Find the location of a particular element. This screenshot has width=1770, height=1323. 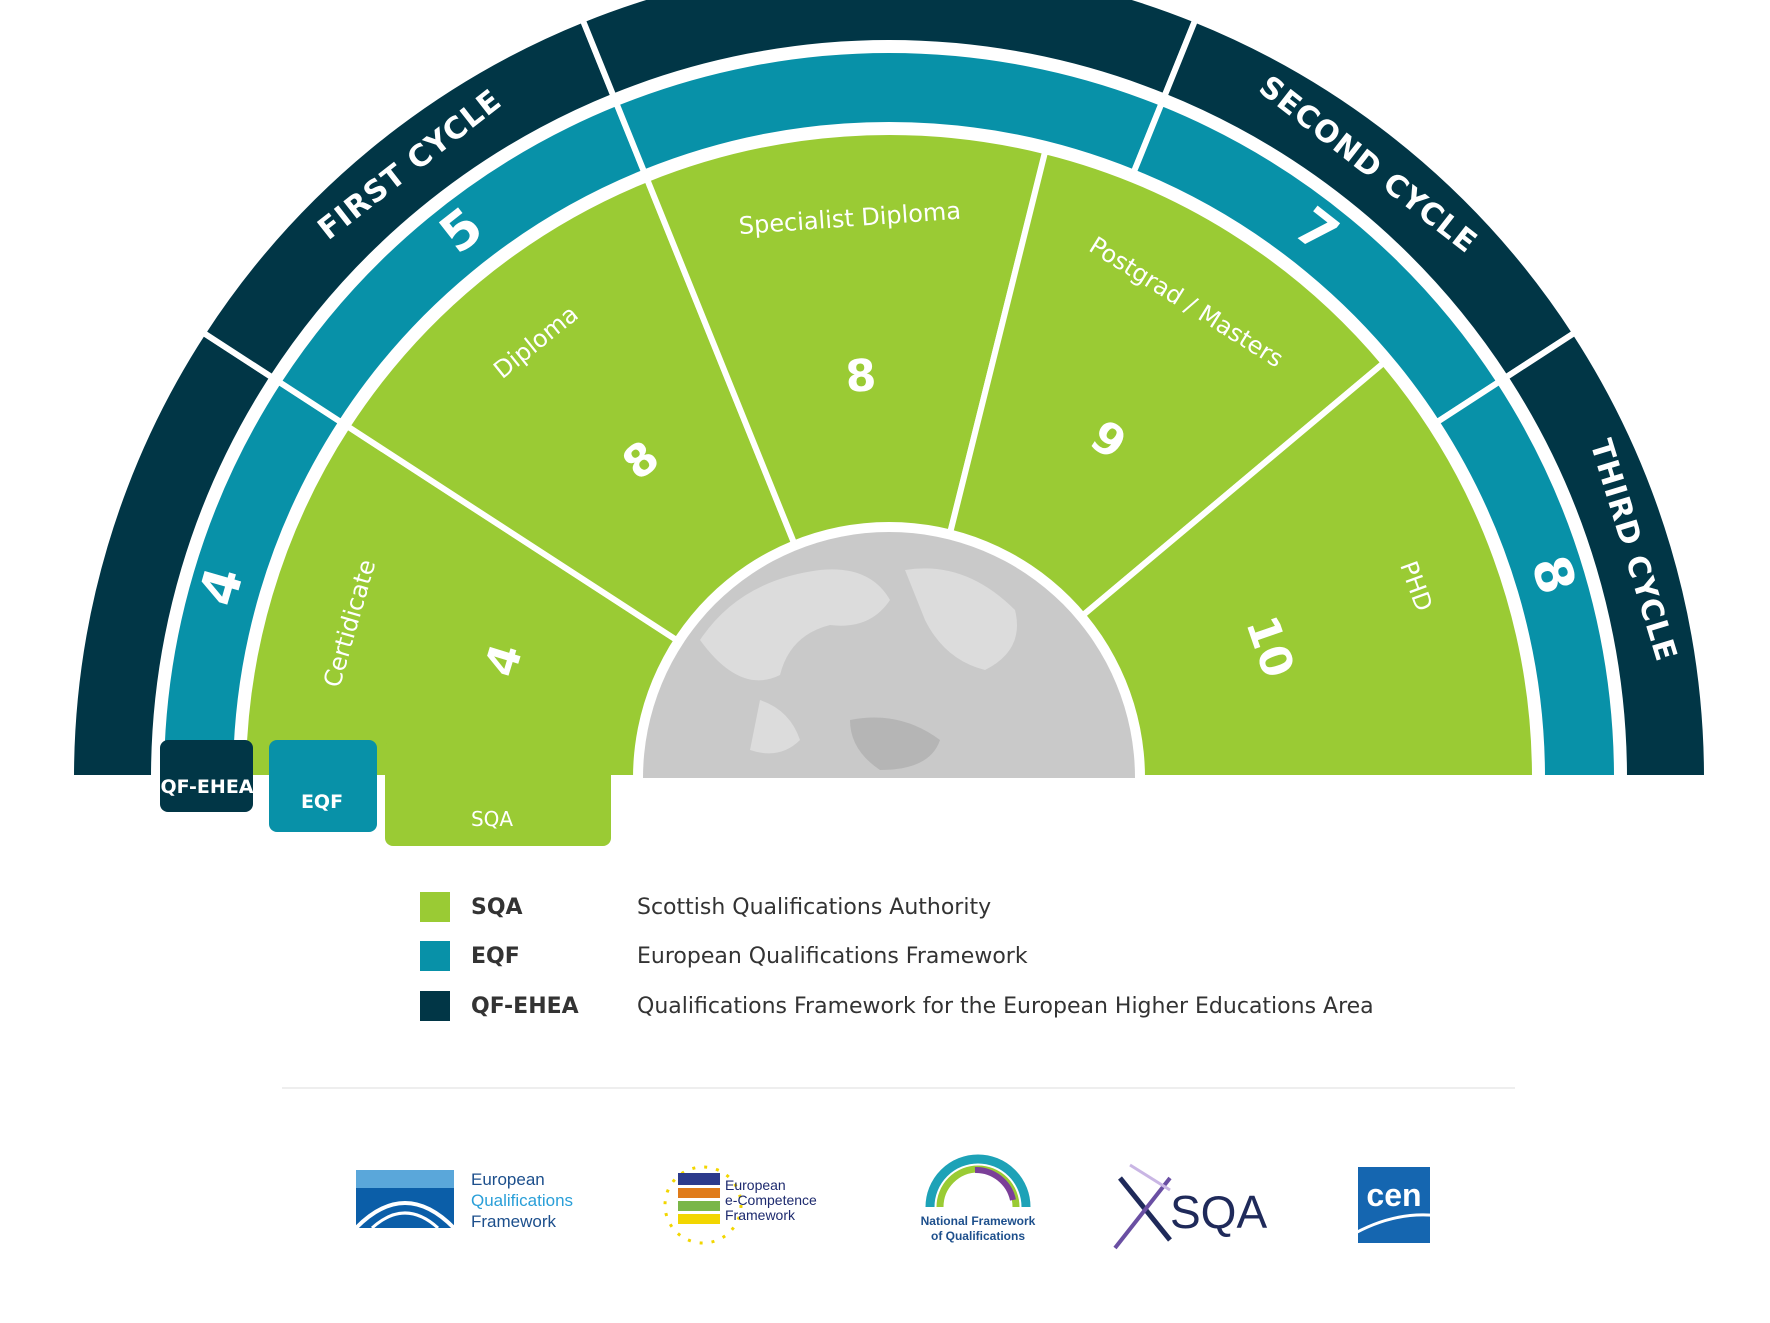

legend-desc: European Qualifications Framework is located at coordinates (832, 956).